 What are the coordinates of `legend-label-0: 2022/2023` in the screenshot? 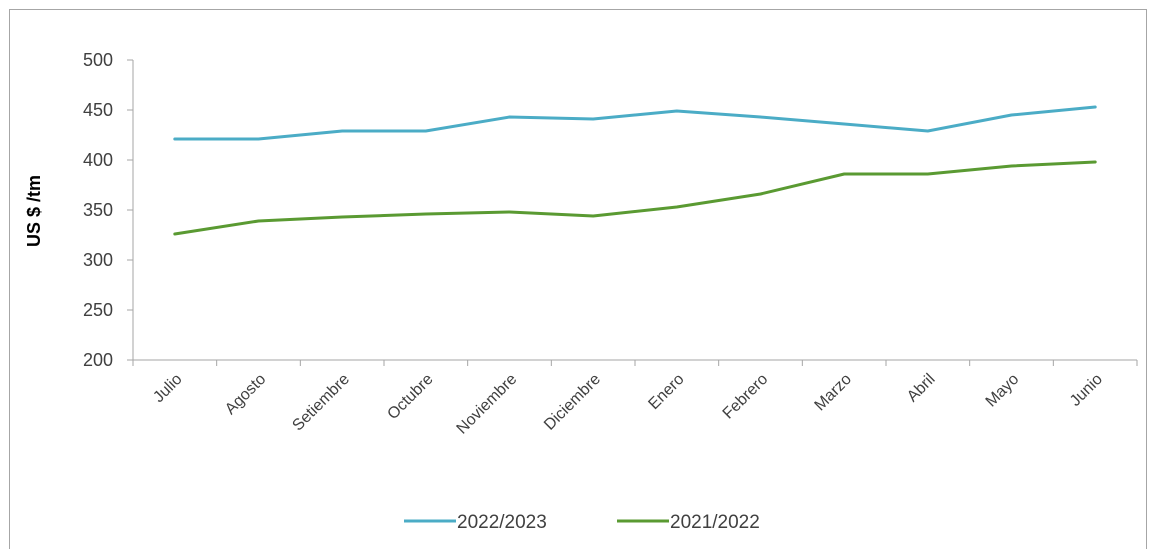 It's located at (502, 522).